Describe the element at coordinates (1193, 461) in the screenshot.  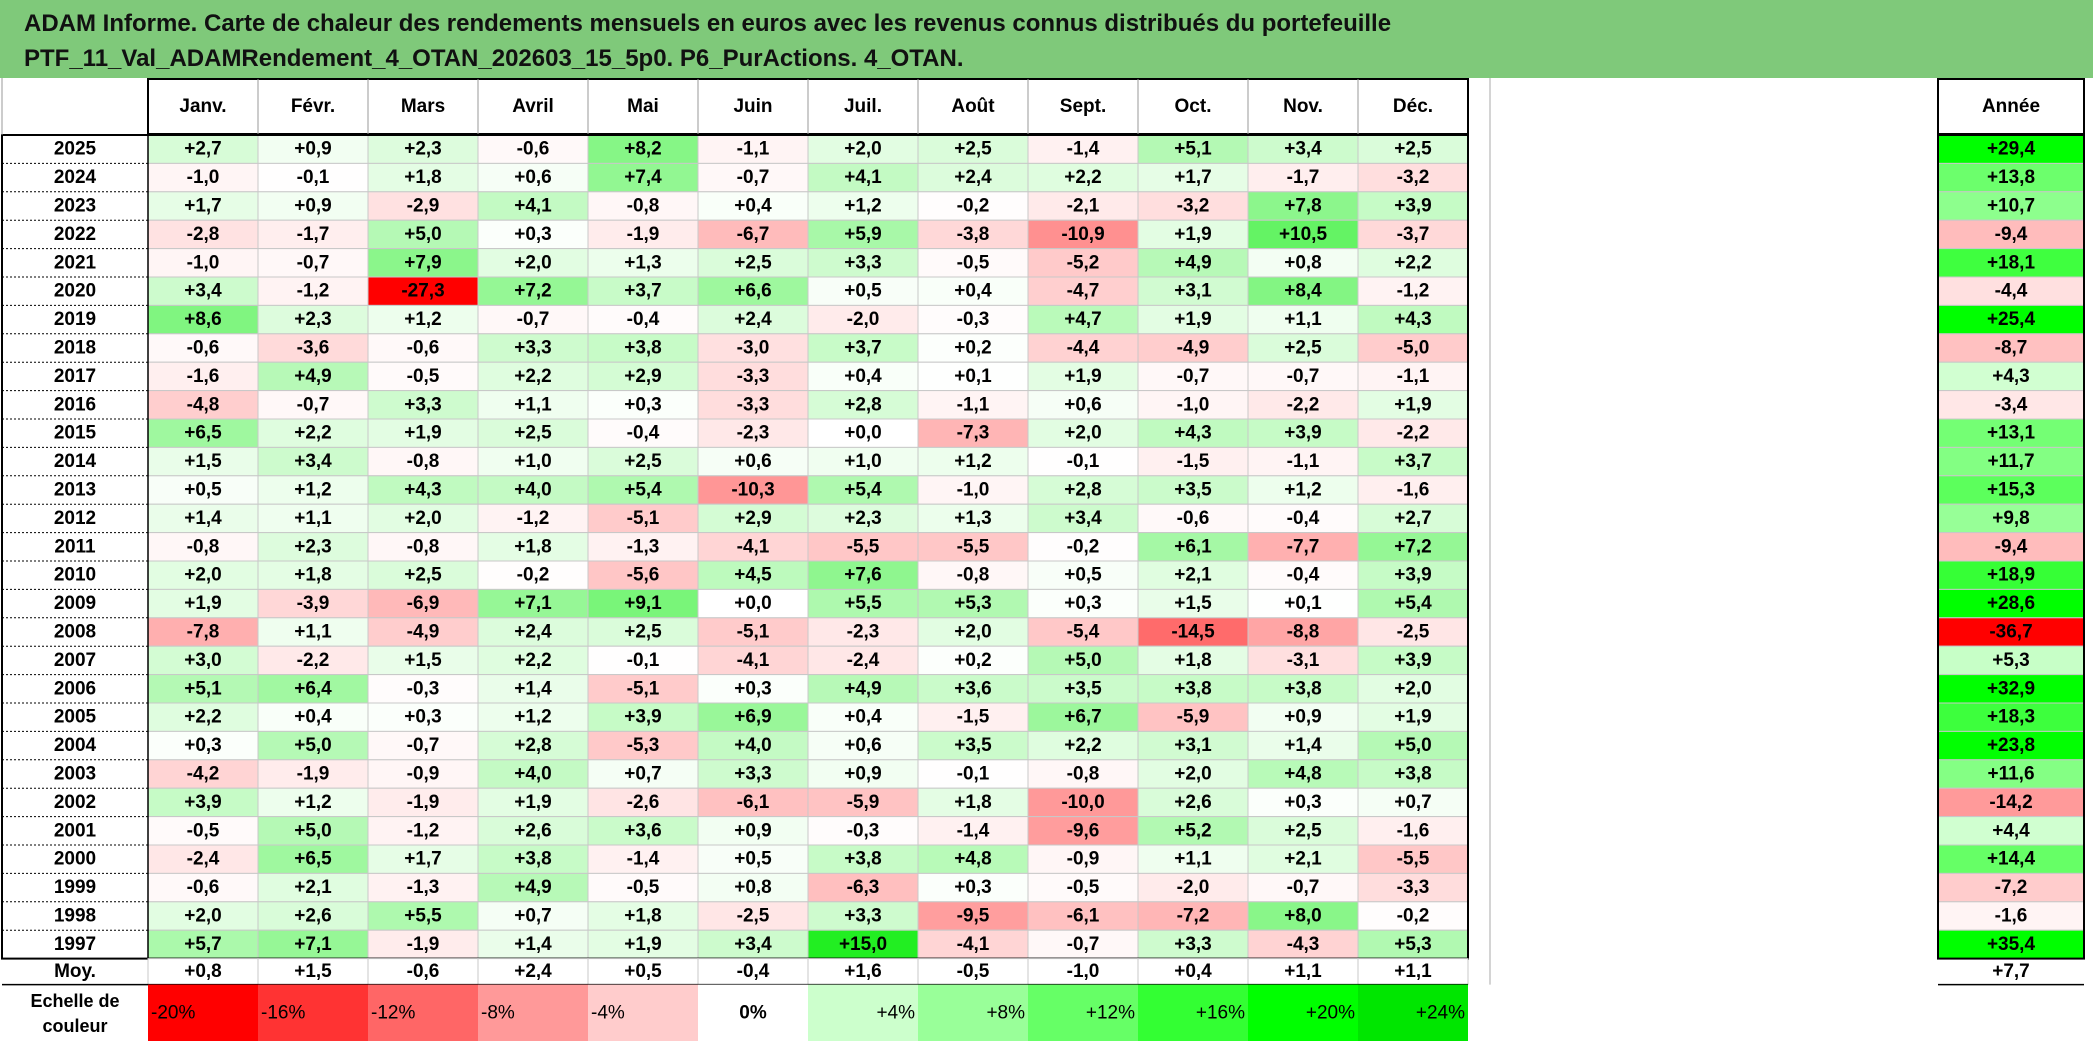
I see `cell-value: -1,5` at that location.